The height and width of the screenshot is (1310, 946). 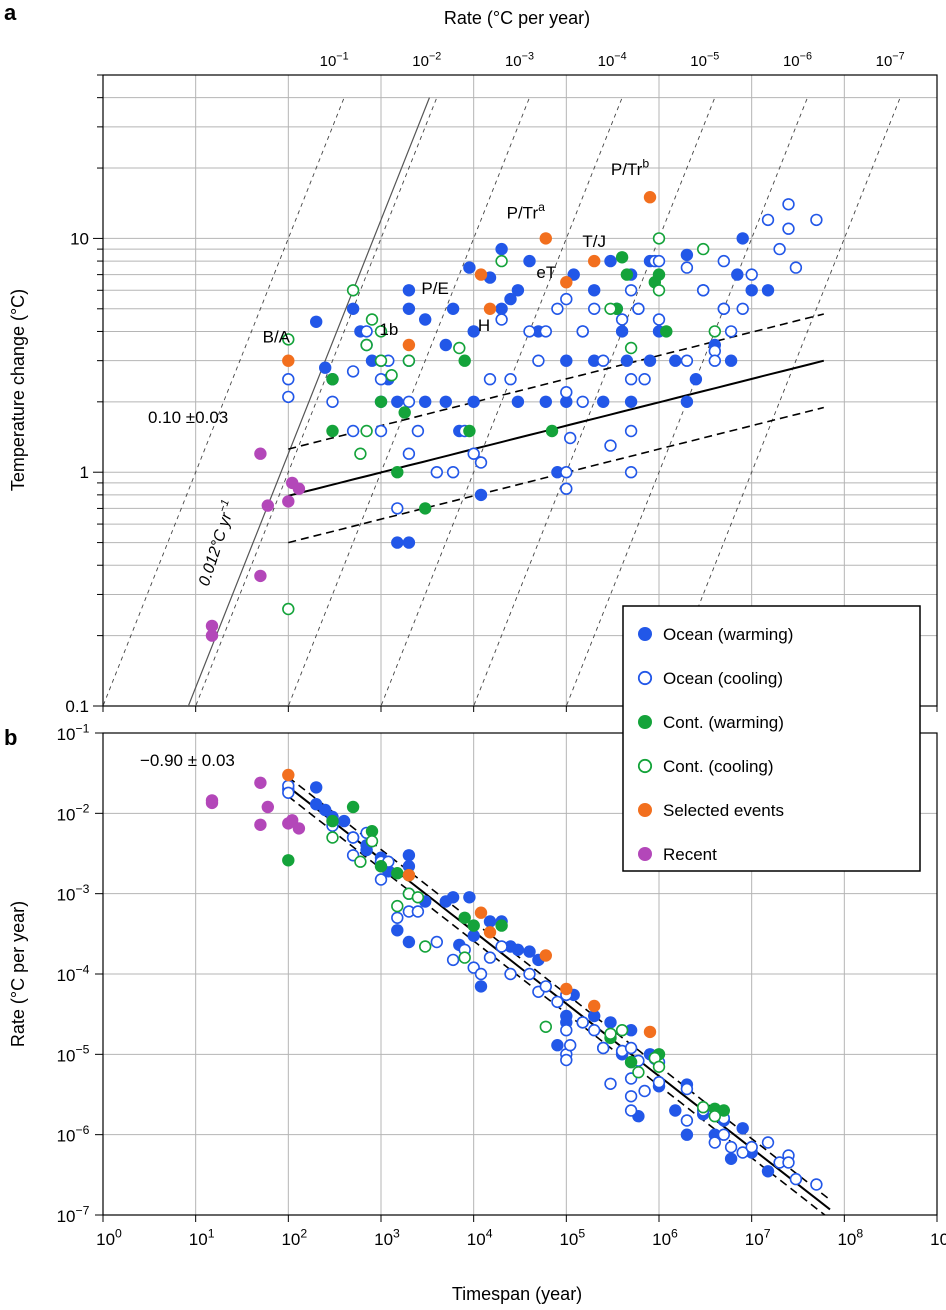 I want to click on rate-isoline-label: 10−6, so click(x=797, y=60).